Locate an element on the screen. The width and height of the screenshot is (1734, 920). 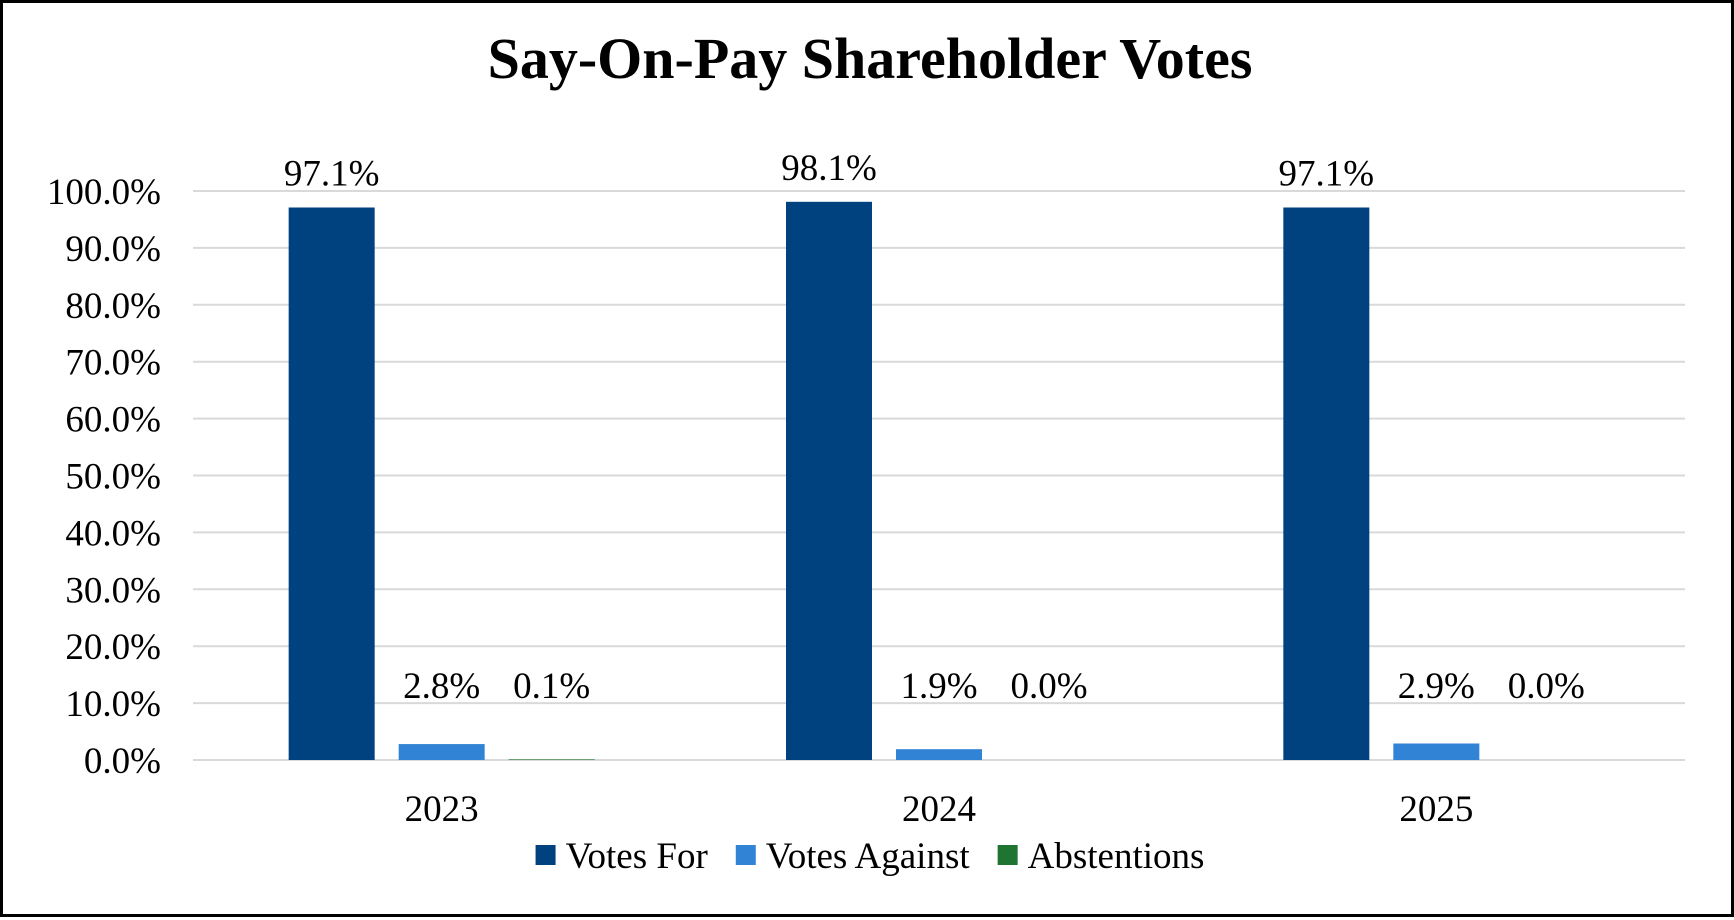
x-category-label: 2024 is located at coordinates (939, 809).